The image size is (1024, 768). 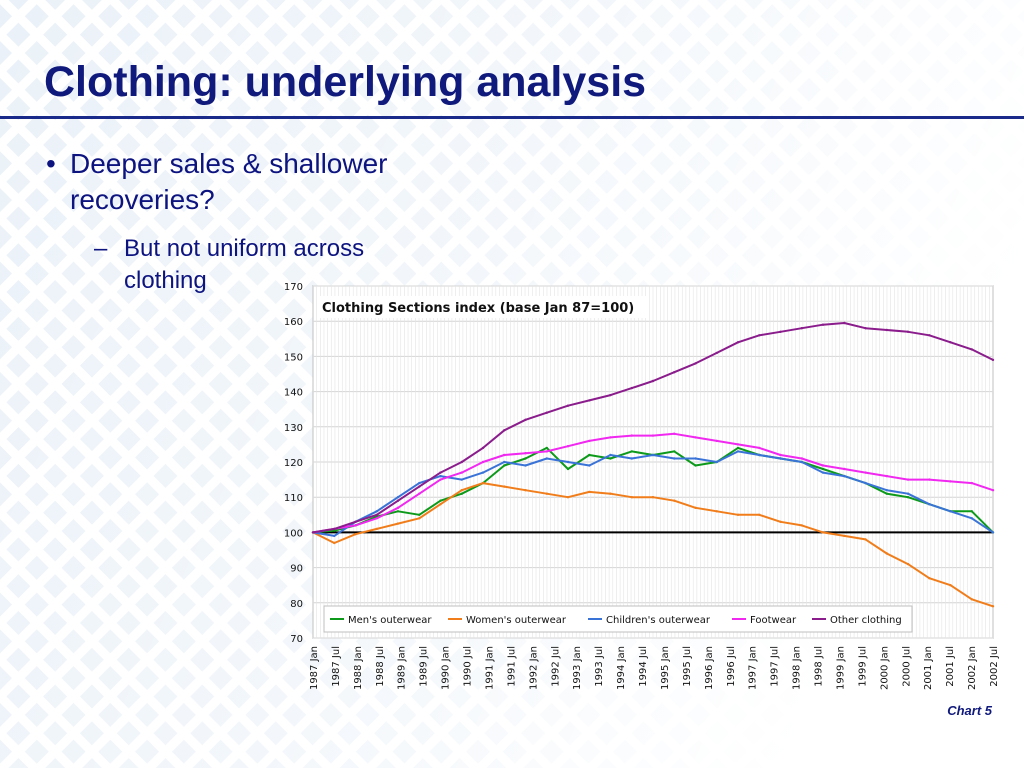 I want to click on y-tick-label: 80, so click(x=296, y=604).